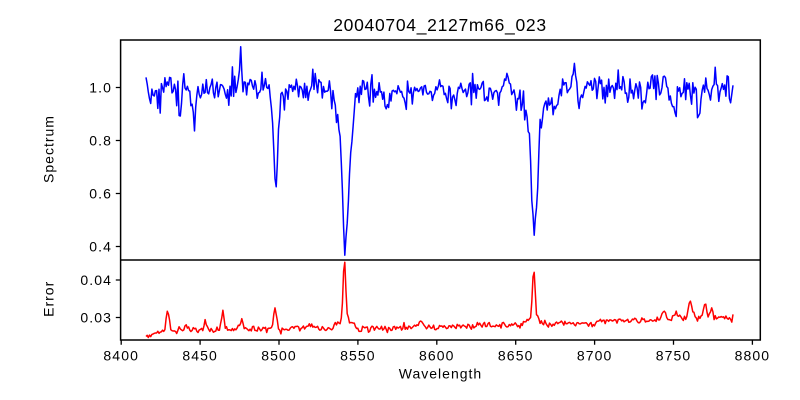 Image resolution: width=800 pixels, height=400 pixels. Describe the element at coordinates (49, 149) in the screenshot. I see `svg-text: Spectrum` at that location.